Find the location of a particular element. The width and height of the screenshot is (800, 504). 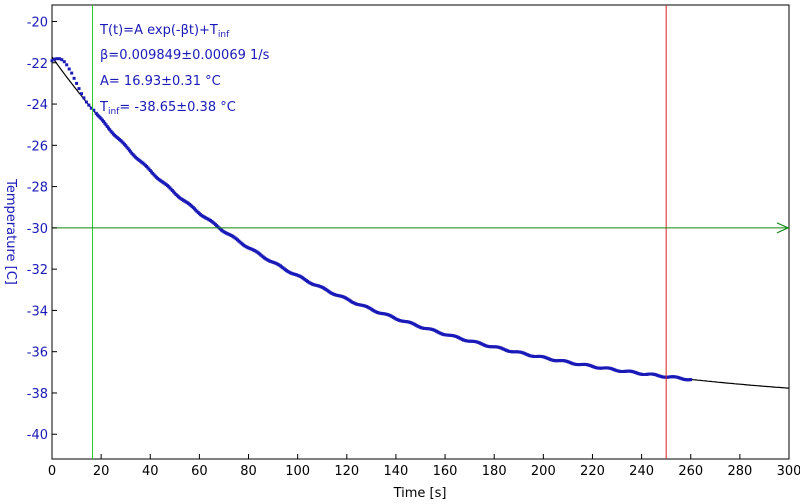

x-tick-label: 40 is located at coordinates (150, 471).